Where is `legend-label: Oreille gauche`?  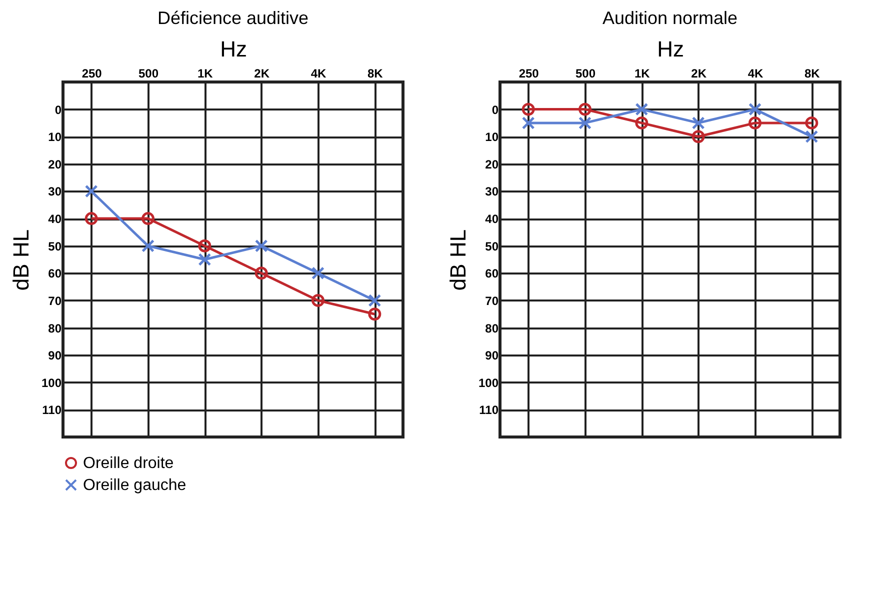
legend-label: Oreille gauche is located at coordinates (134, 485).